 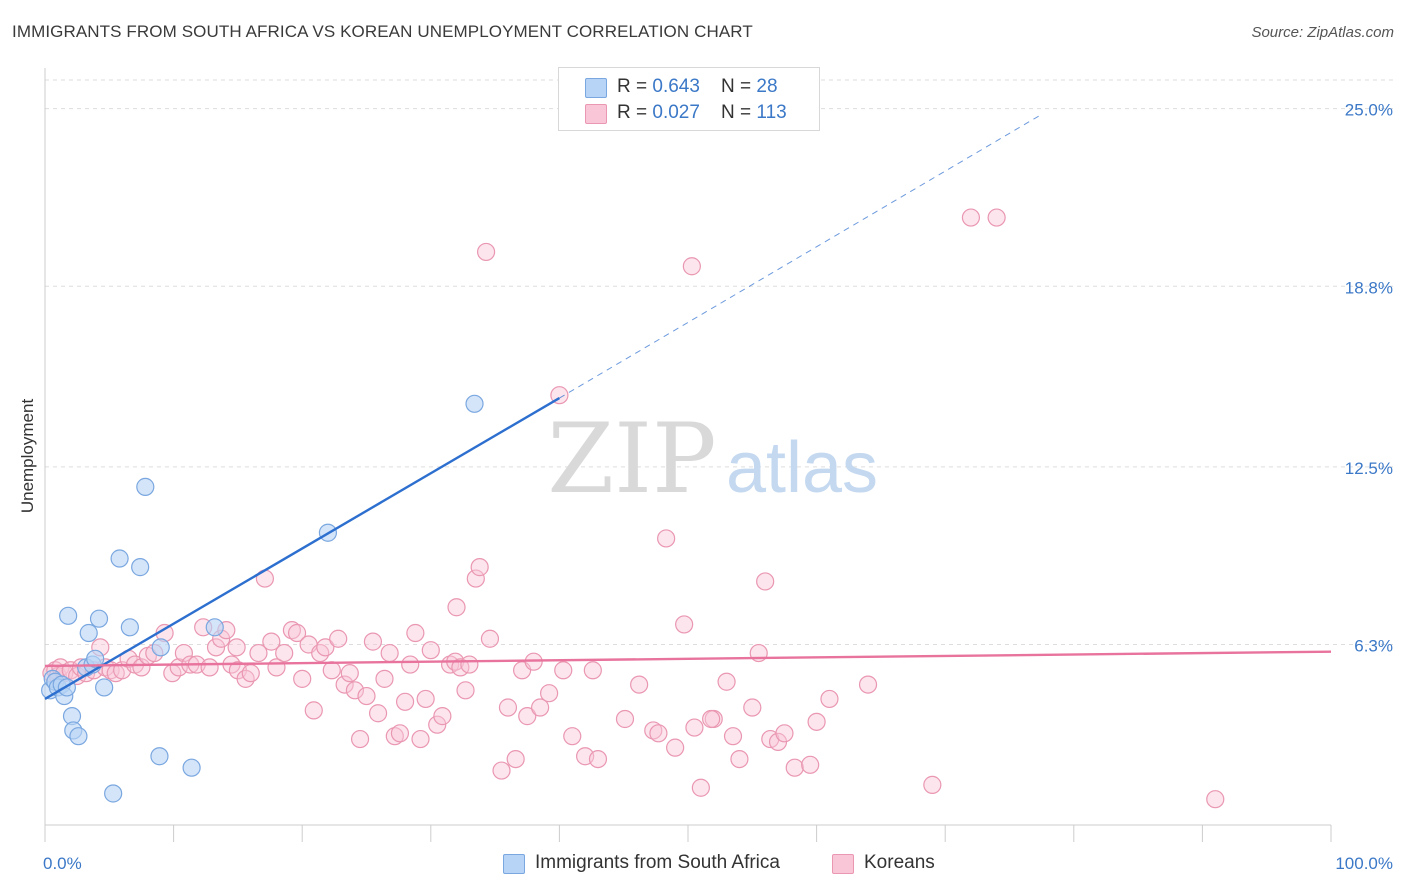 I want to click on watermark-zip: ZIP, so click(x=631, y=459).